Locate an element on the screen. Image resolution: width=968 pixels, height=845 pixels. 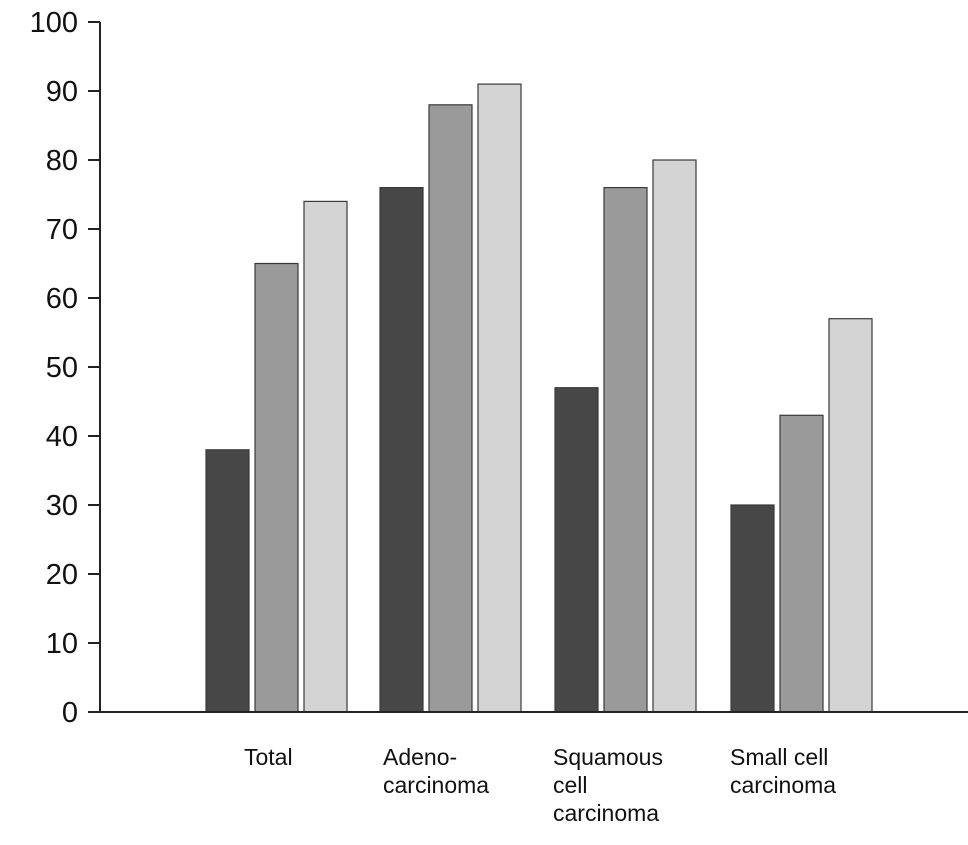
bar-s1-c2 is located at coordinates (401, 450).